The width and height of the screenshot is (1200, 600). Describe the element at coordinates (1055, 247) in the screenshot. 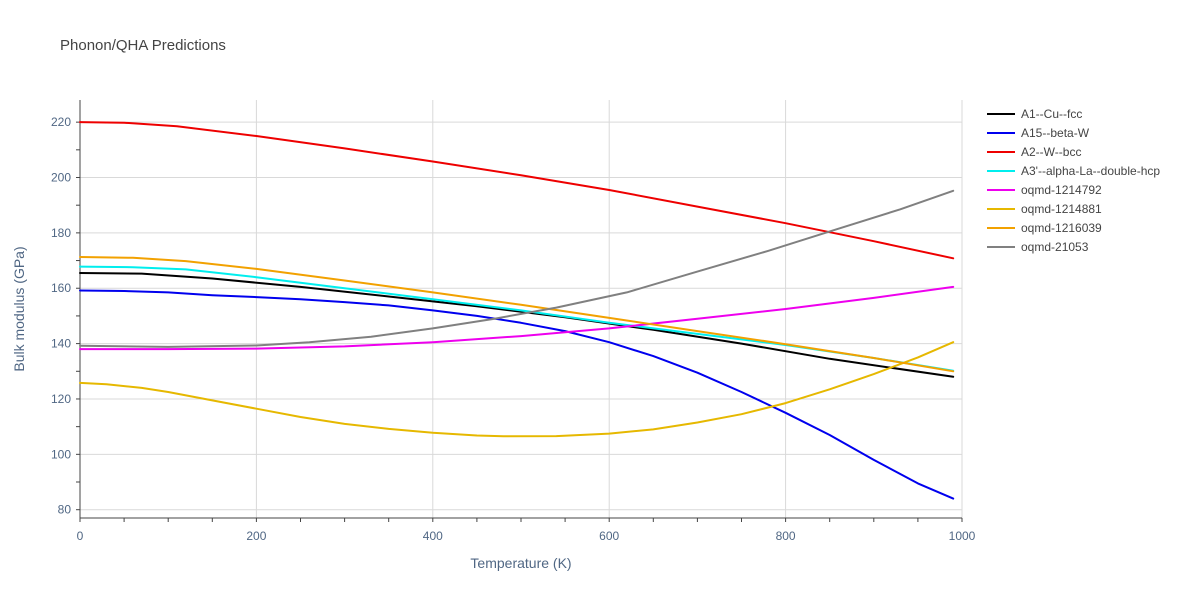

I see `legend-label: oqmd-21053` at that location.